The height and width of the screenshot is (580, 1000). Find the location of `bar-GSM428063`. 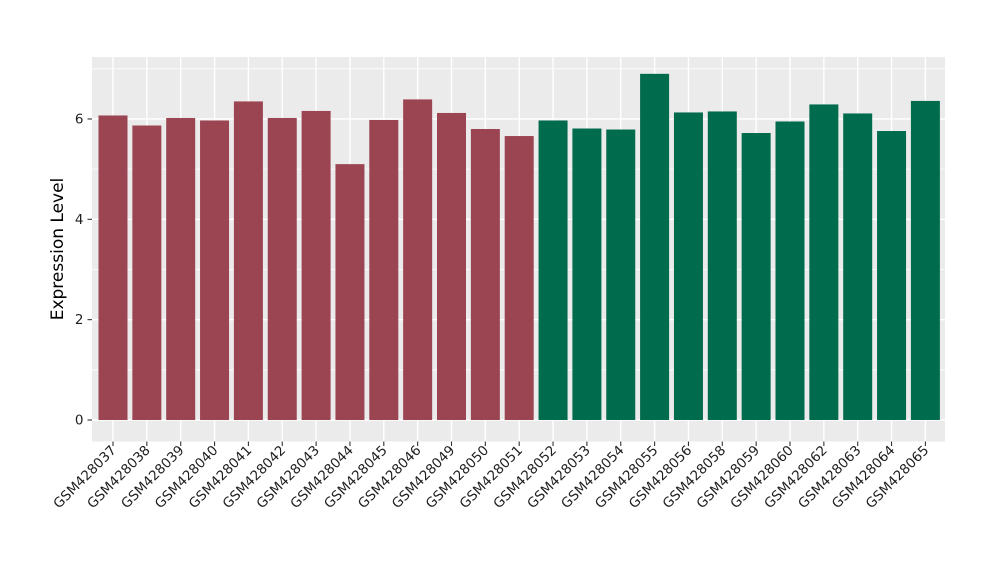

bar-GSM428063 is located at coordinates (858, 266).